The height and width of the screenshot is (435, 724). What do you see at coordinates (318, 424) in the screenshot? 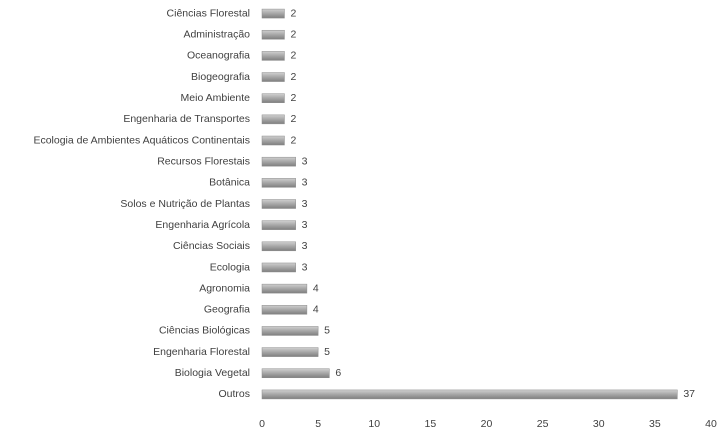
I see `x-tick-label: 5` at bounding box center [318, 424].